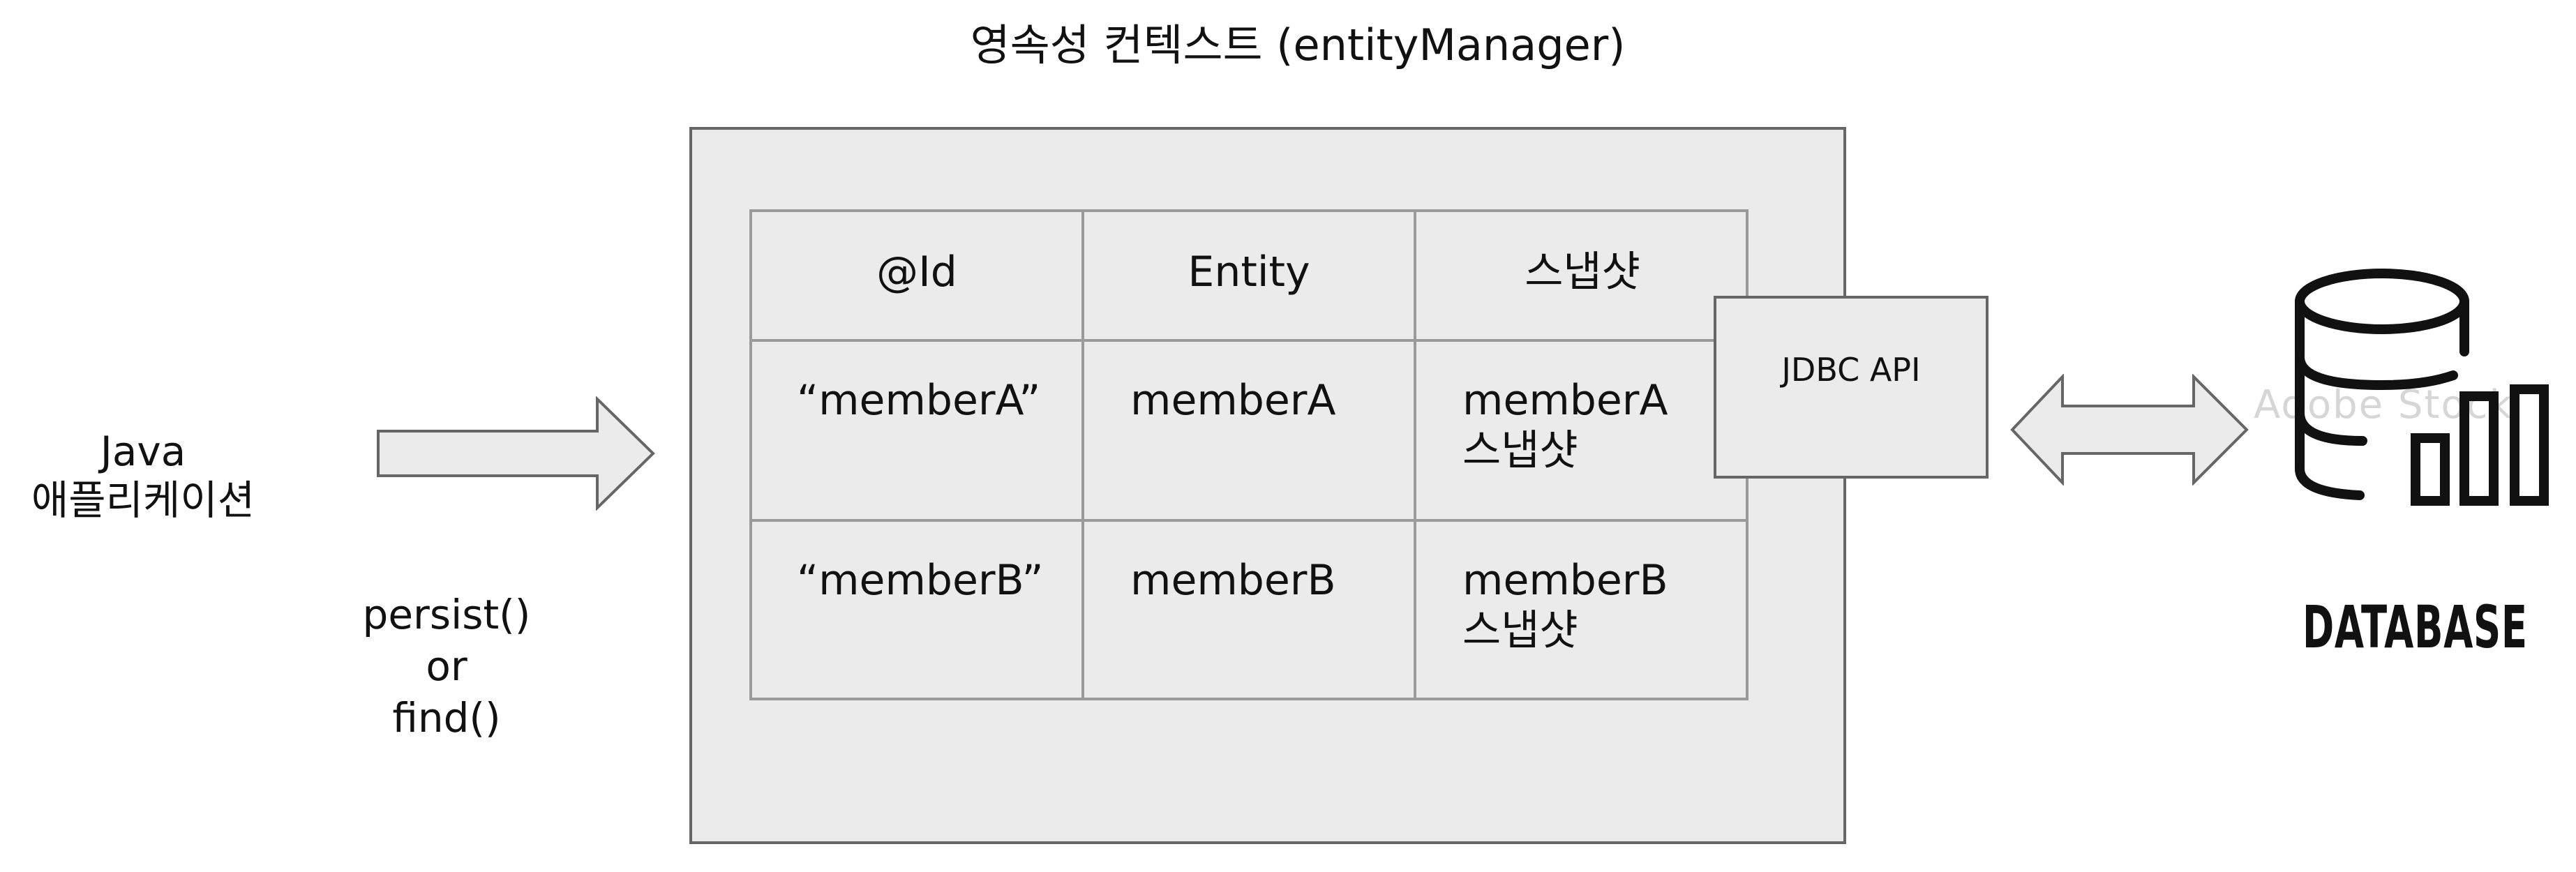 The image size is (2576, 872). I want to click on double-arrow-icon, so click(2129, 430).